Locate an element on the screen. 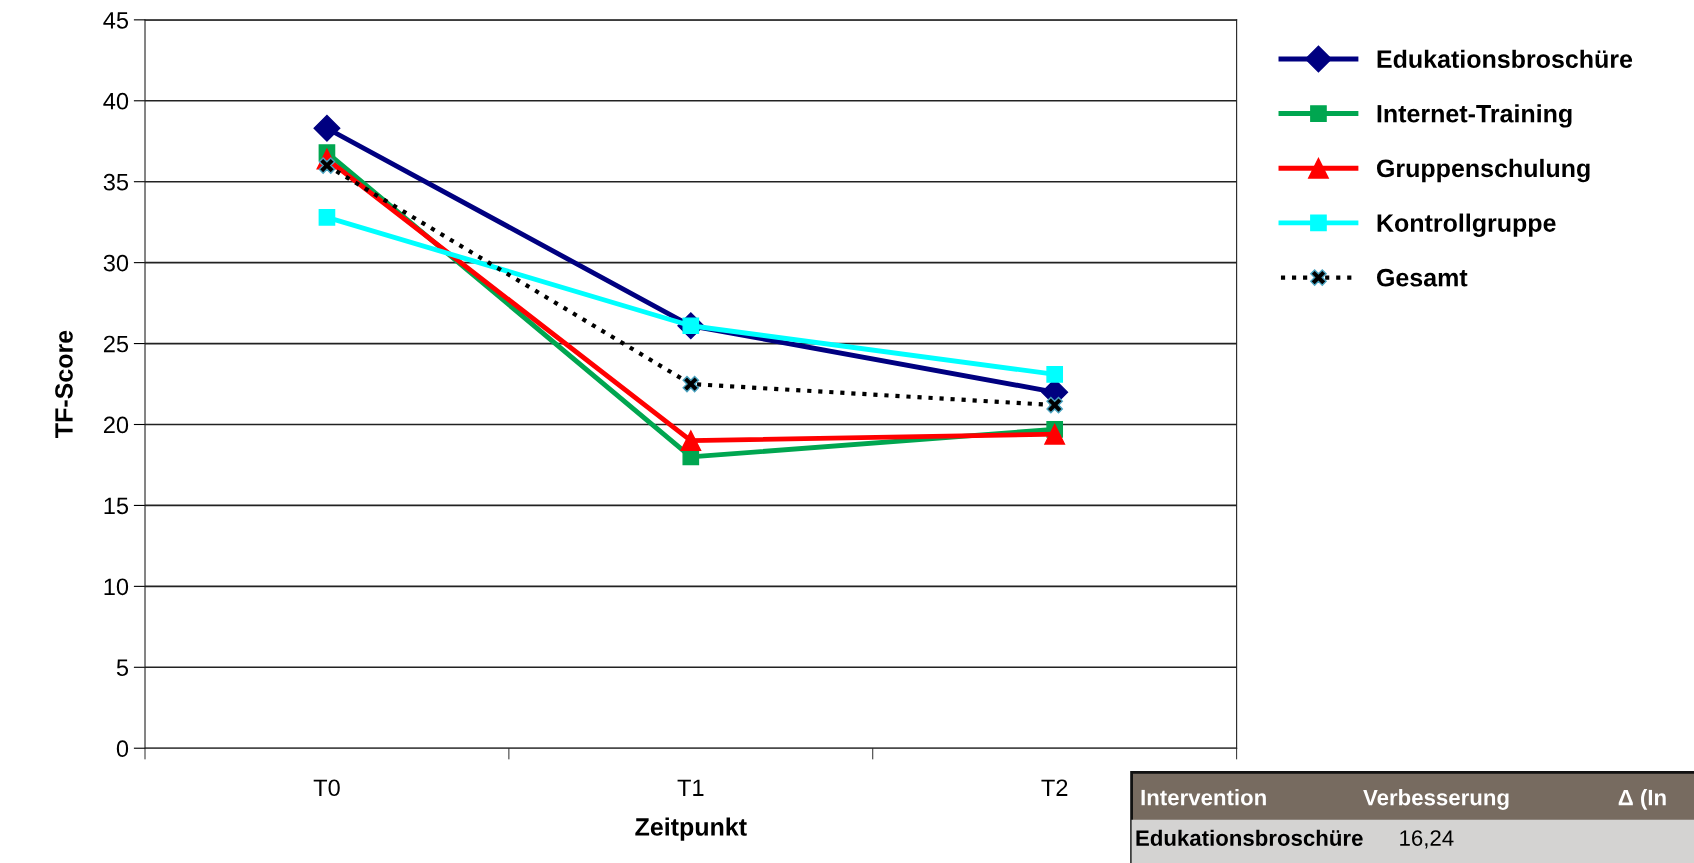 This screenshot has width=1694, height=863. x-axis-title: Zeitpunkt is located at coordinates (691, 829).